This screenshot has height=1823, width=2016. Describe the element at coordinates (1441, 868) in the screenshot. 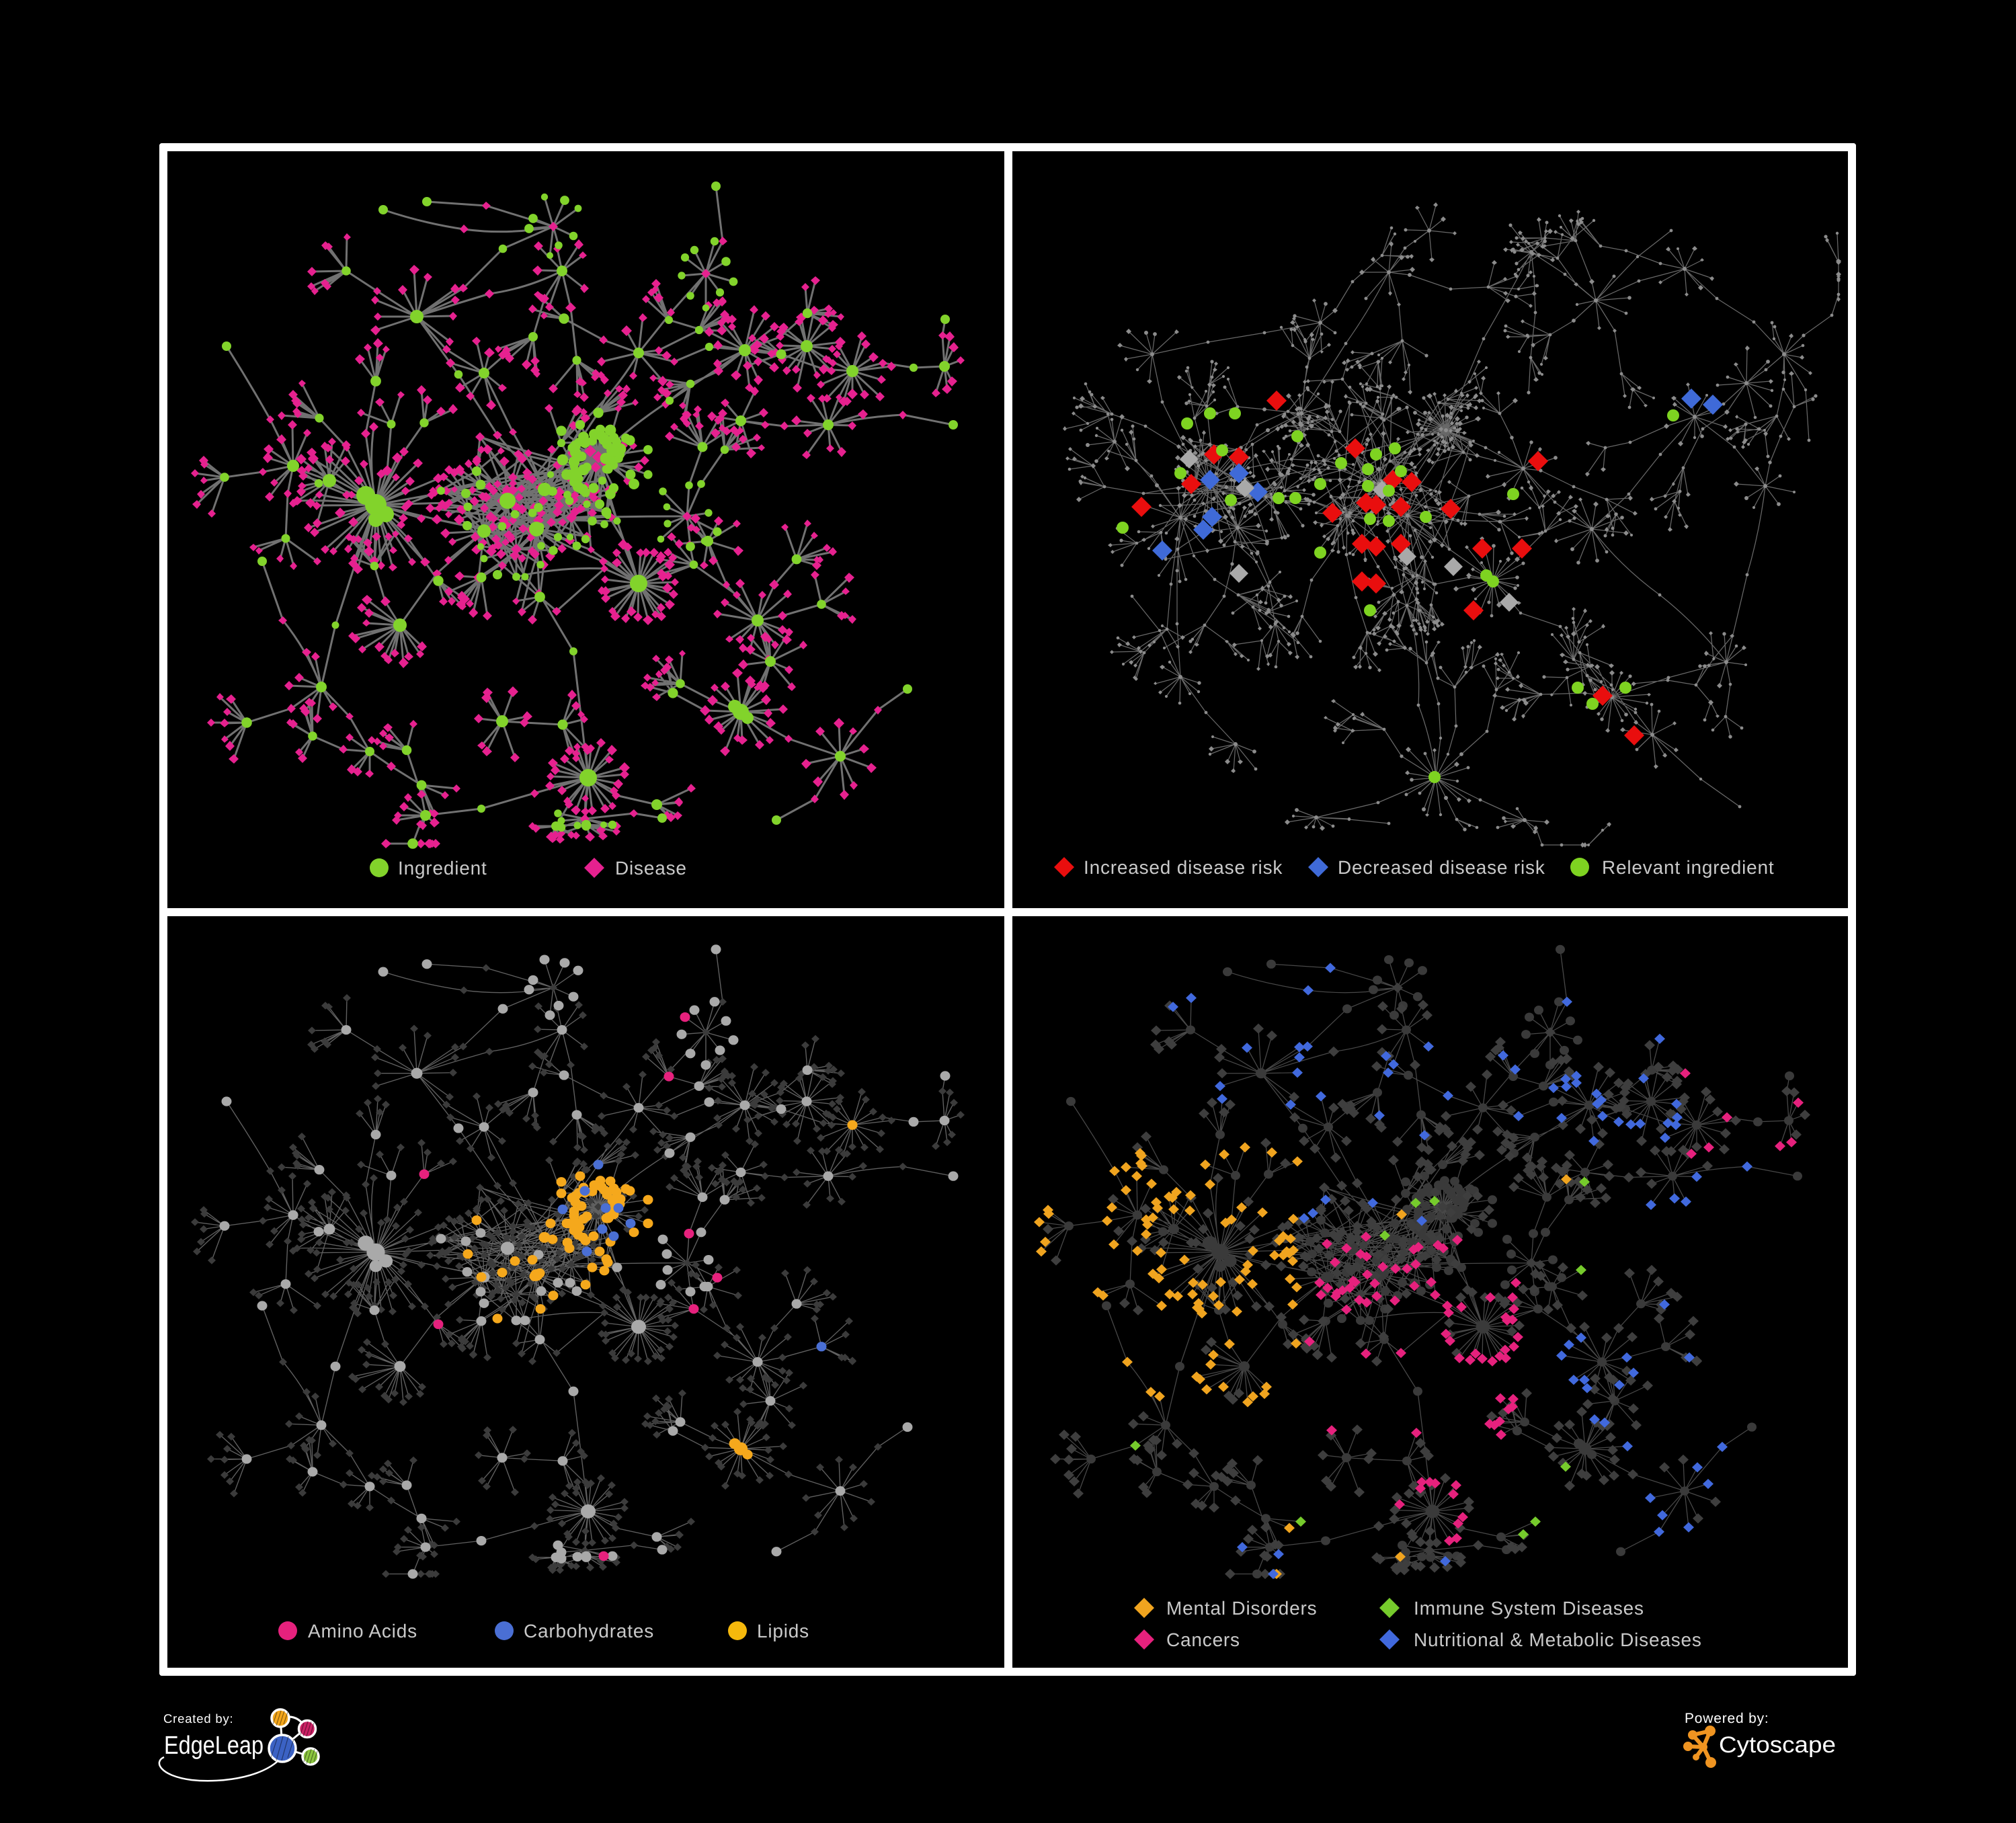

I see `svg-text: Decreased disease risk` at that location.